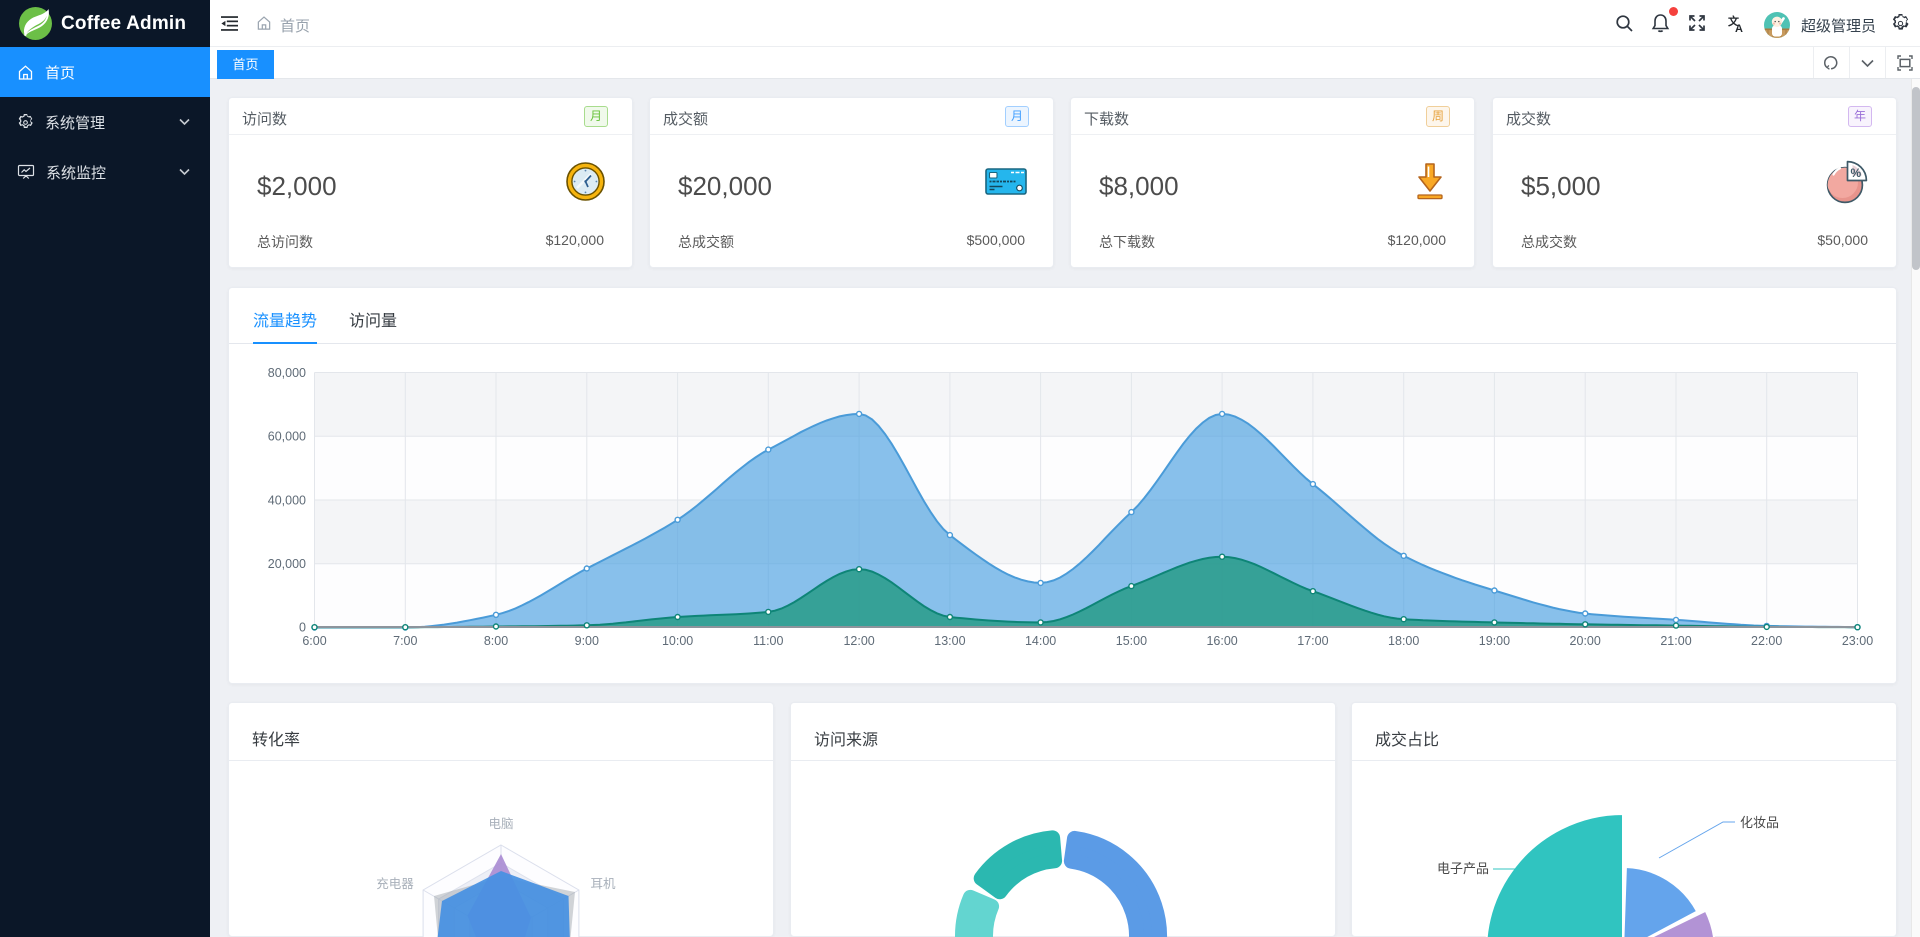 The height and width of the screenshot is (937, 1920). I want to click on svg-text: 6:00, so click(314, 641).